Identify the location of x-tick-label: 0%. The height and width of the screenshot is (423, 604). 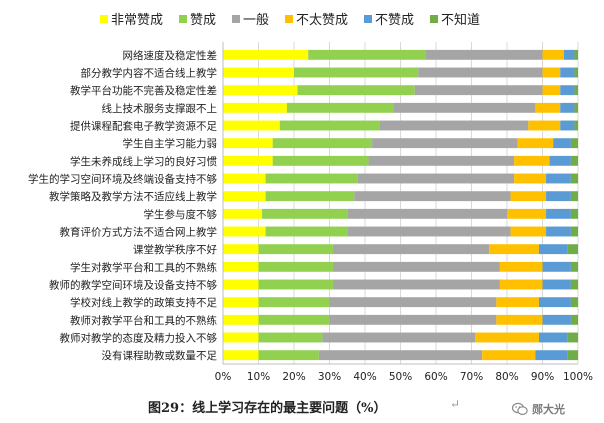
(223, 377).